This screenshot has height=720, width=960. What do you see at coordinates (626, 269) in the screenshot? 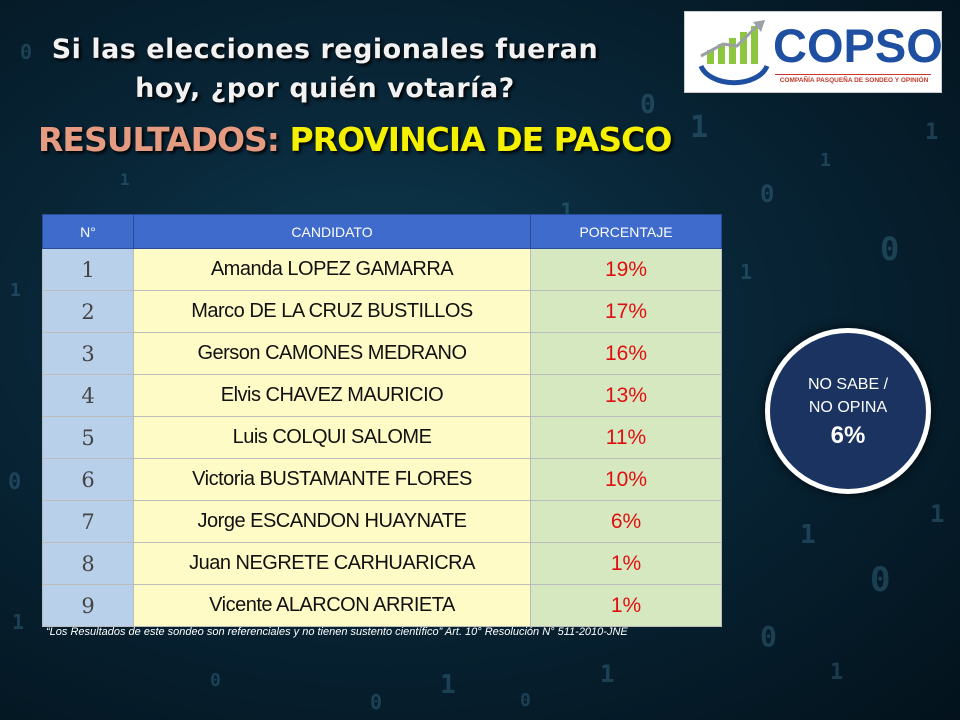
I see `candidate-percentage: 19%` at bounding box center [626, 269].